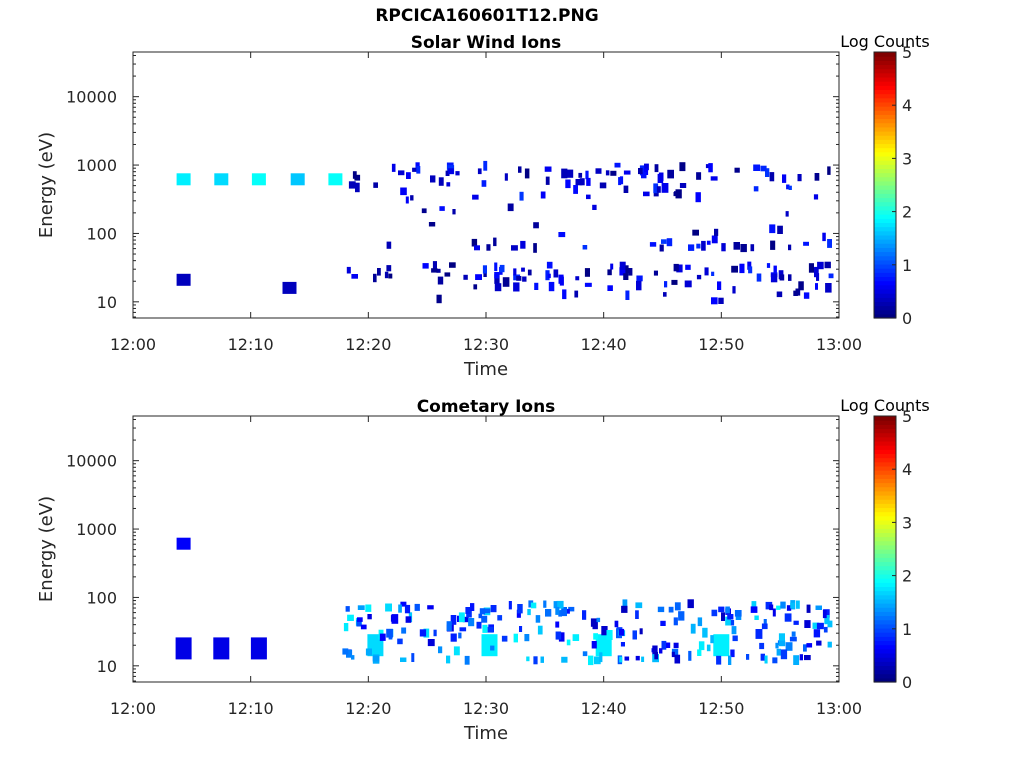  I want to click on colorbar-tick-label: 3, so click(907, 522).